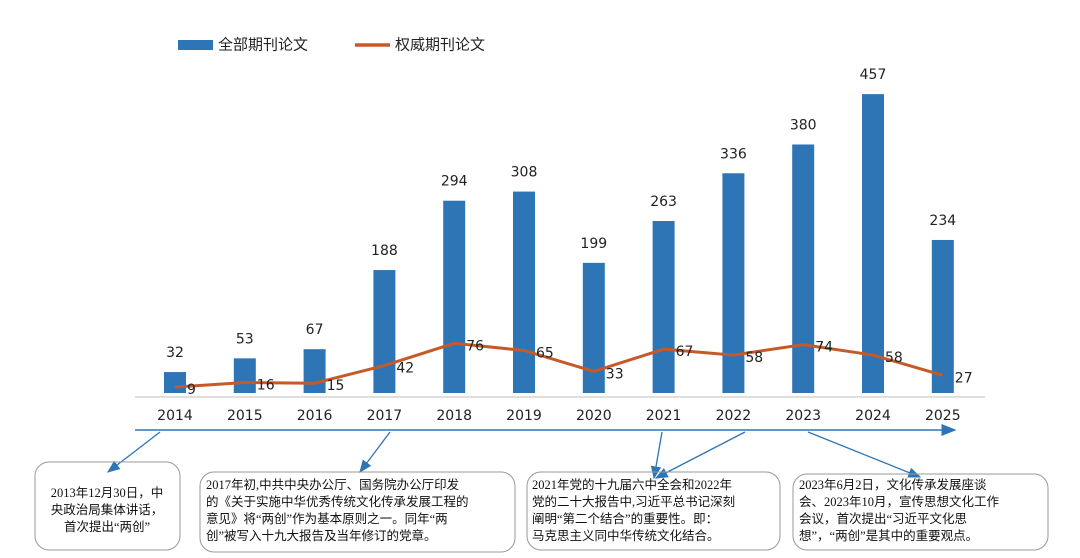 The image size is (1080, 558). What do you see at coordinates (734, 416) in the screenshot?
I see `x-tick-label: 2022` at bounding box center [734, 416].